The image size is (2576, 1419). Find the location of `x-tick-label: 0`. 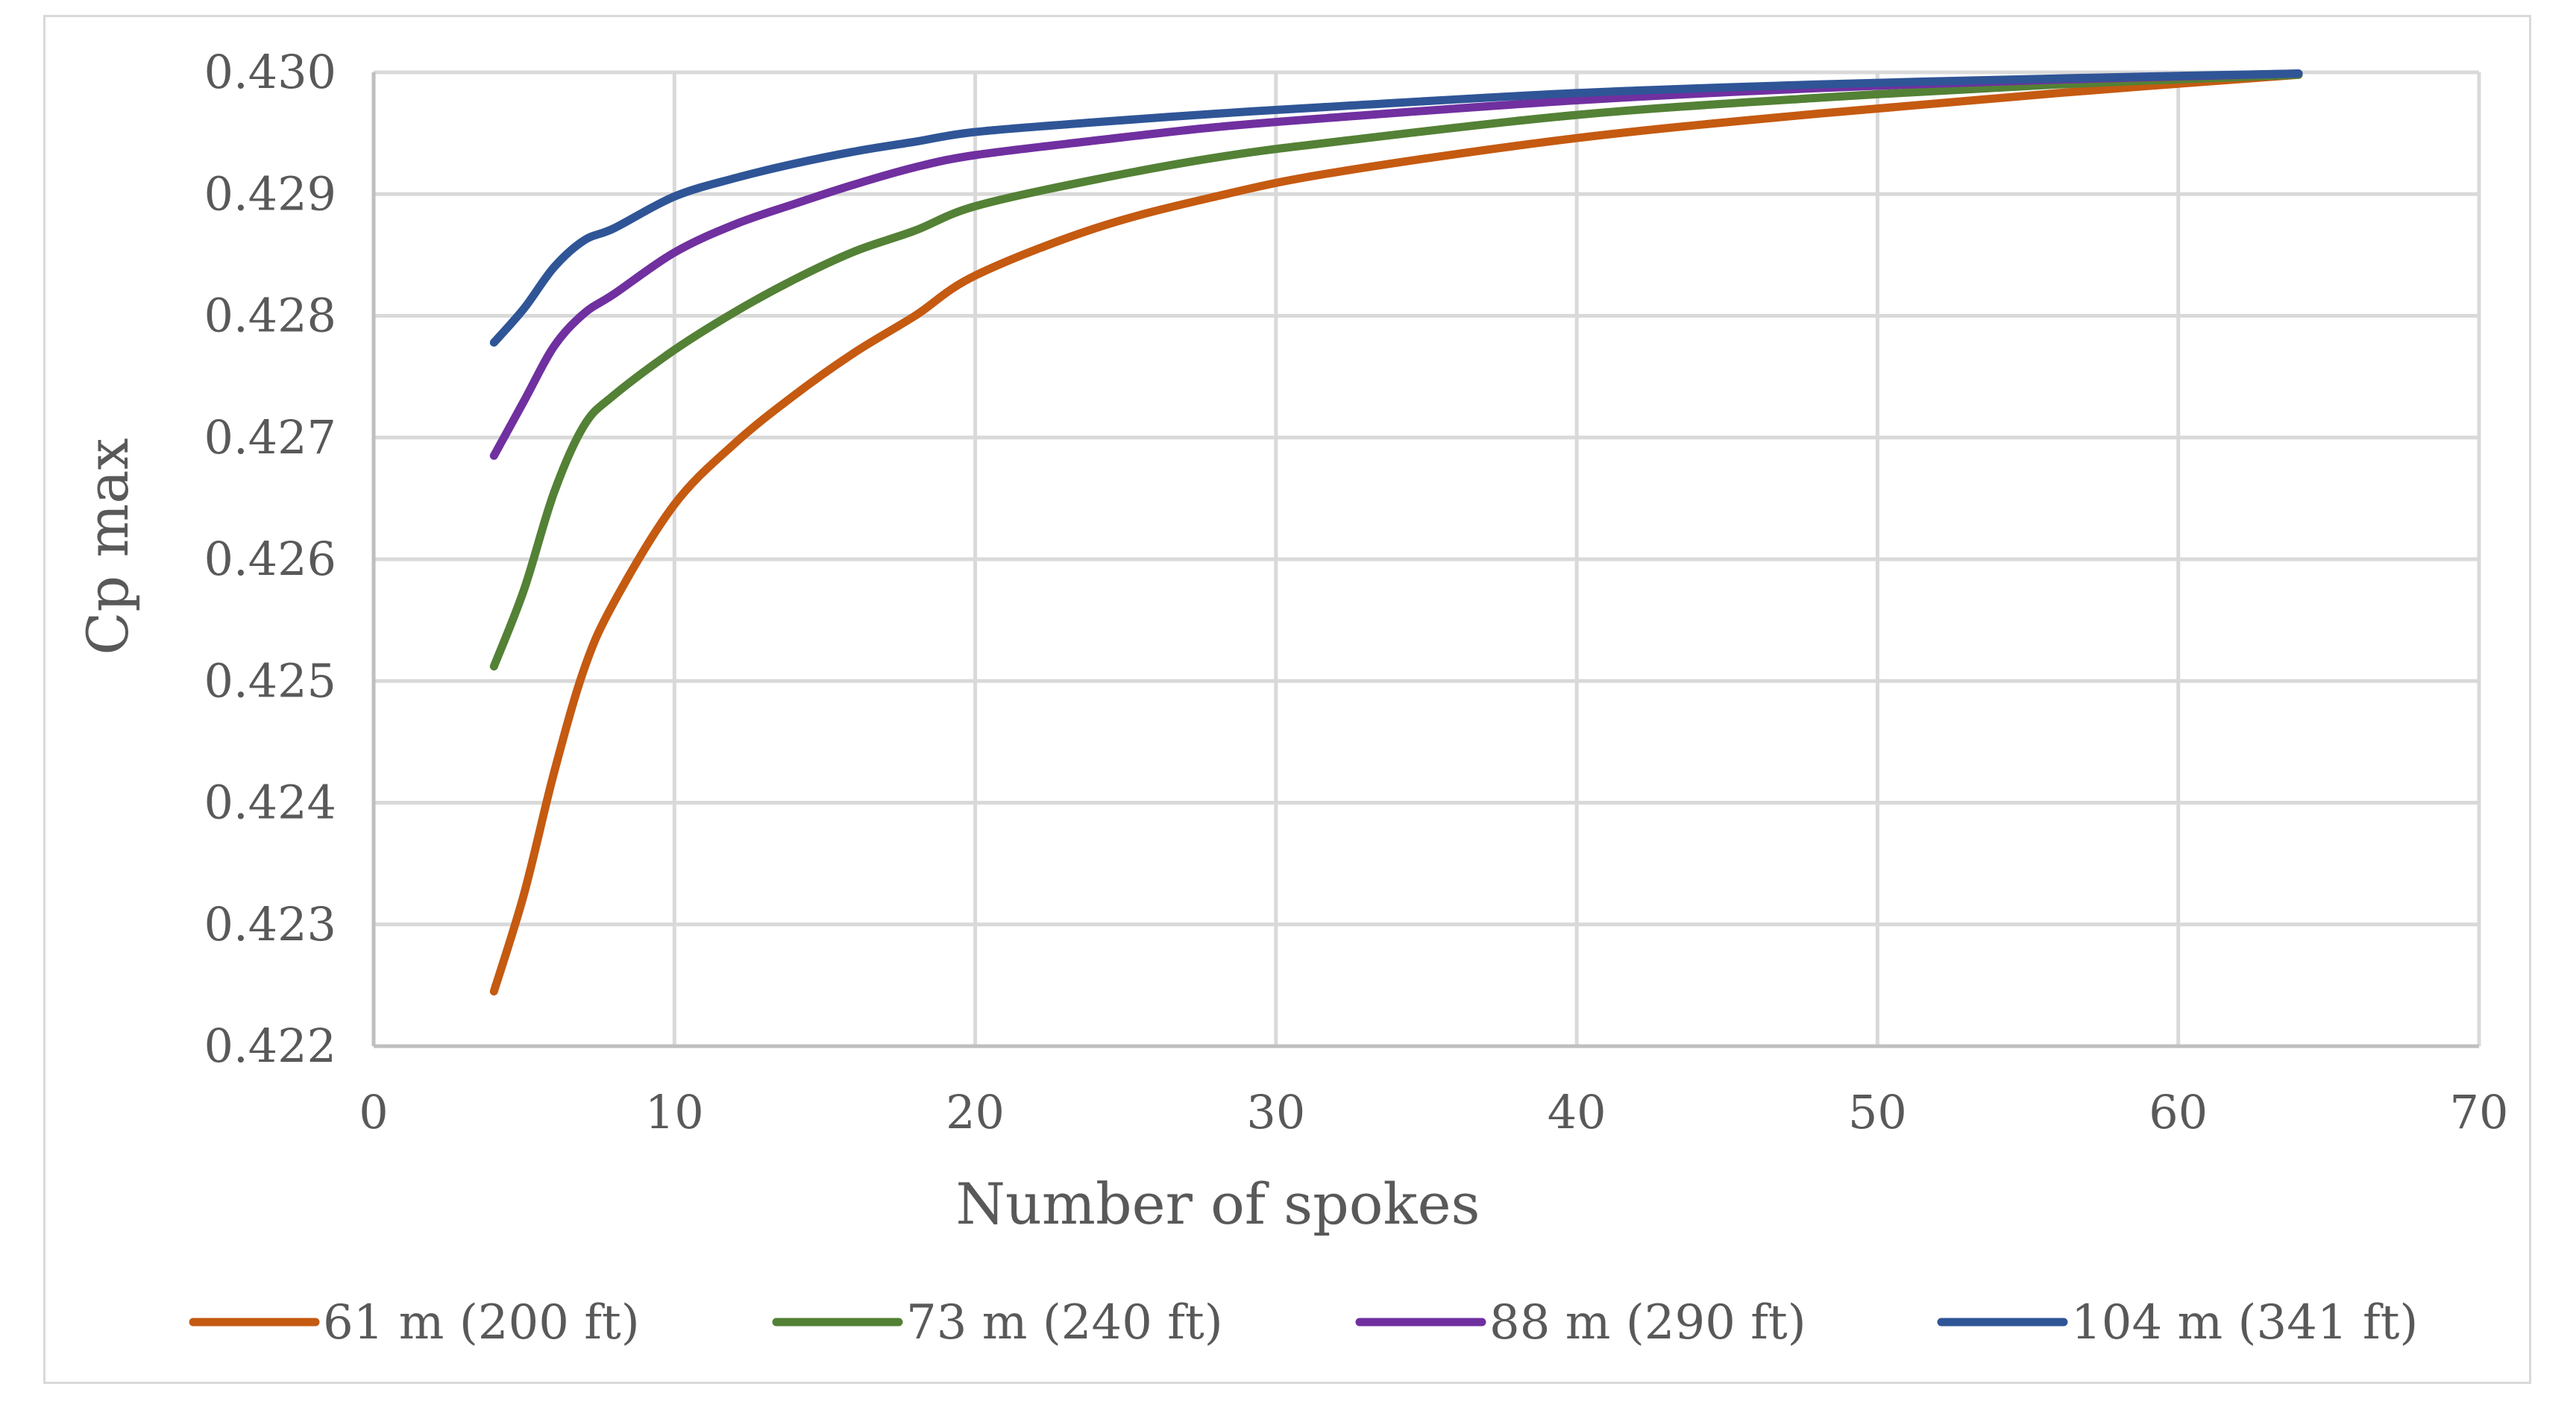

x-tick-label: 0 is located at coordinates (374, 1112).